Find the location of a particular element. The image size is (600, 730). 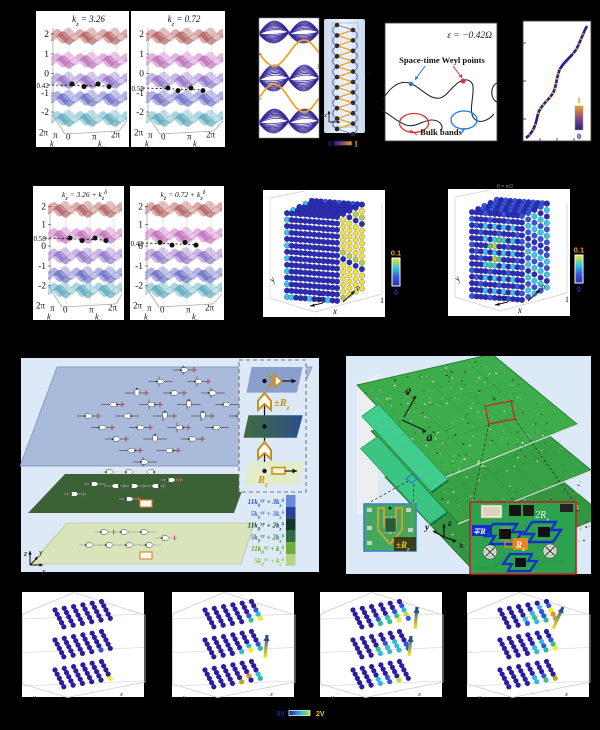

svg-text: u⃗ is located at coordinates (429, 438).